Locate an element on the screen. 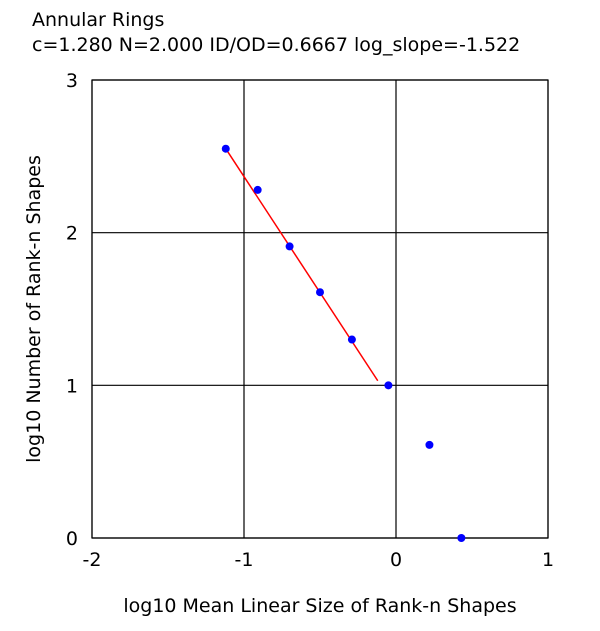 This screenshot has height=631, width=600. fit-line is located at coordinates (302, 265).